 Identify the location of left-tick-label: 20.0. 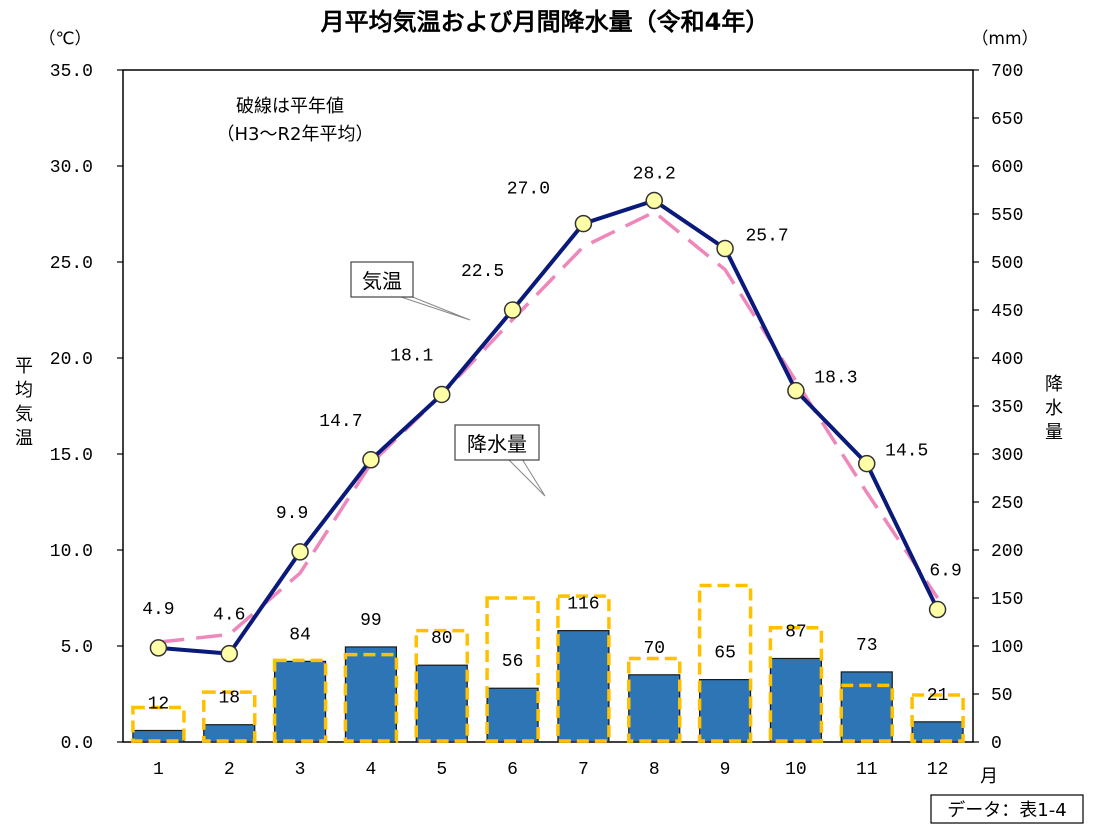
(71, 360).